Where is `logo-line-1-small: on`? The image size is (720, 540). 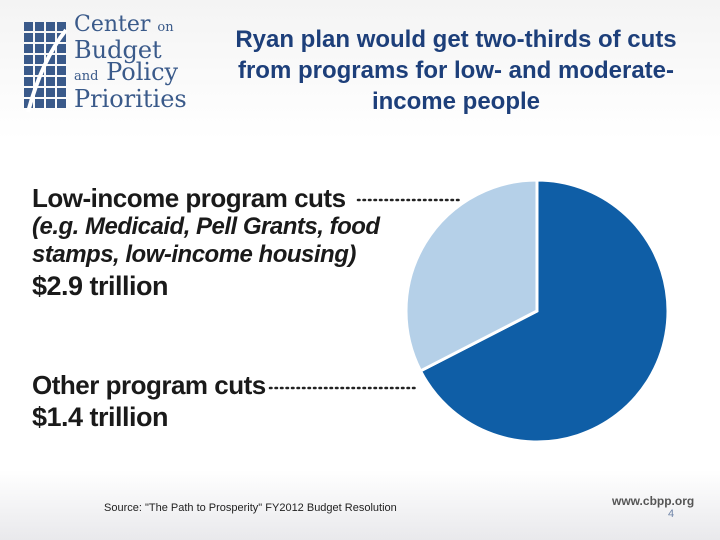 logo-line-1-small: on is located at coordinates (165, 27).